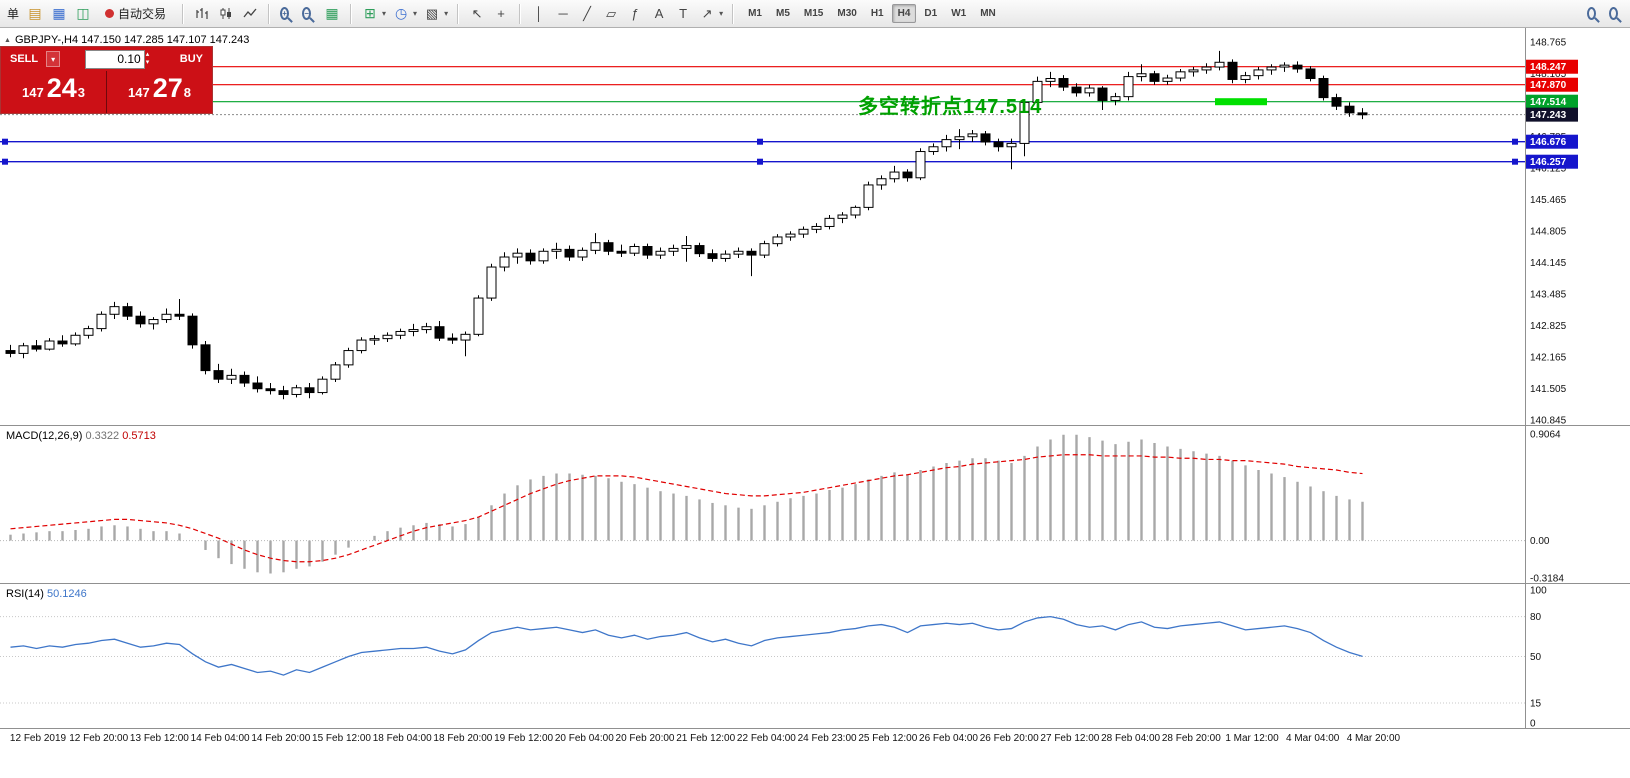  I want to click on trade-panel-prices: 147 24 3 147 27 8, so click(106, 92).